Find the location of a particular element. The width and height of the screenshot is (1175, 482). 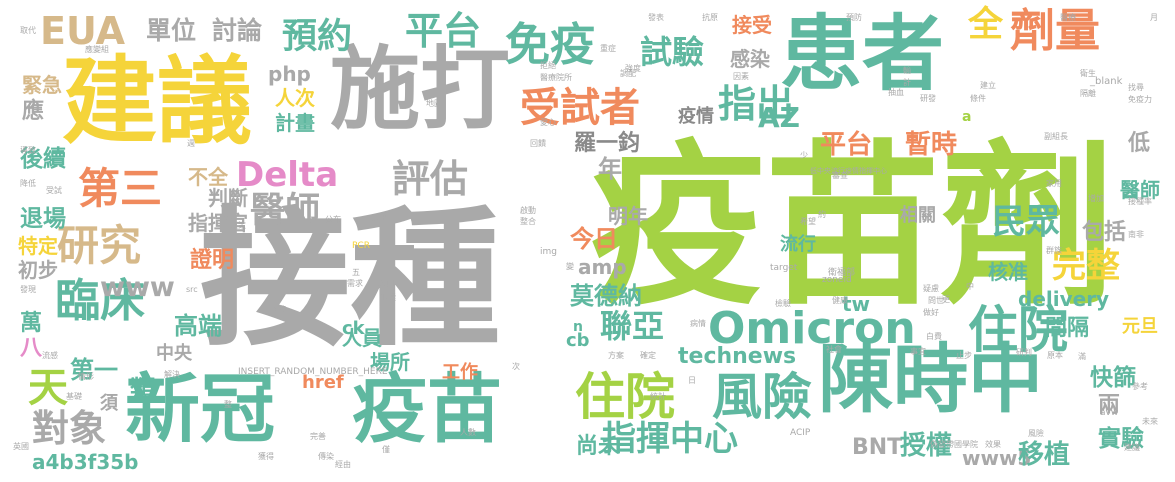

word-171: 檢驗 is located at coordinates (783, 303).